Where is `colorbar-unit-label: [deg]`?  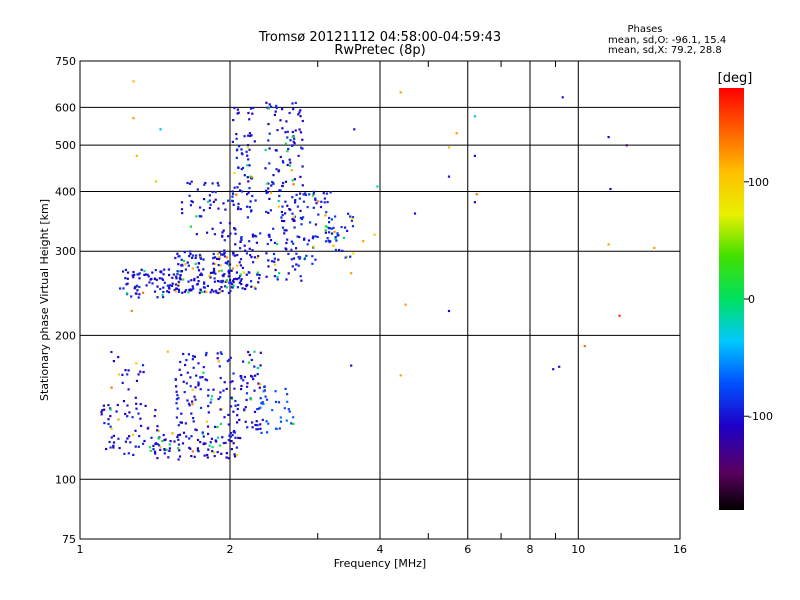 colorbar-unit-label: [deg] is located at coordinates (735, 78).